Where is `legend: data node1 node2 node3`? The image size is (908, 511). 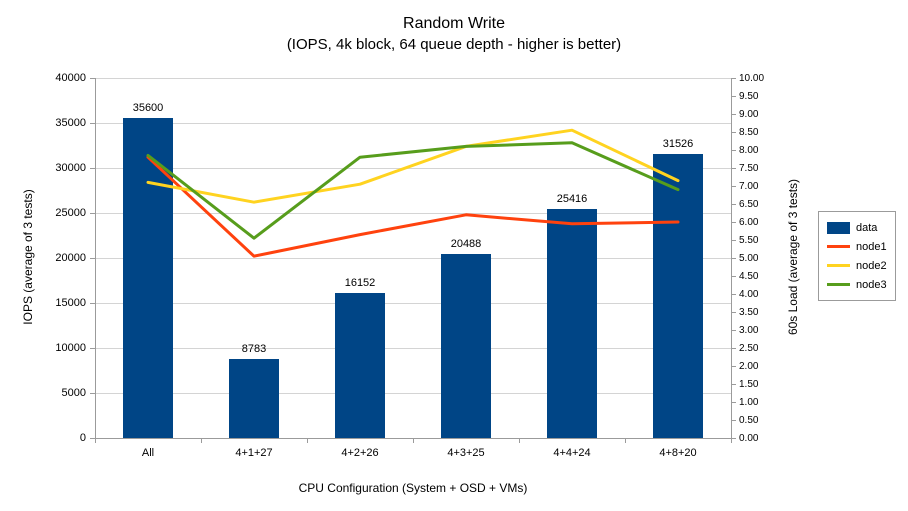
legend: data node1 node2 node3 is located at coordinates (857, 256).